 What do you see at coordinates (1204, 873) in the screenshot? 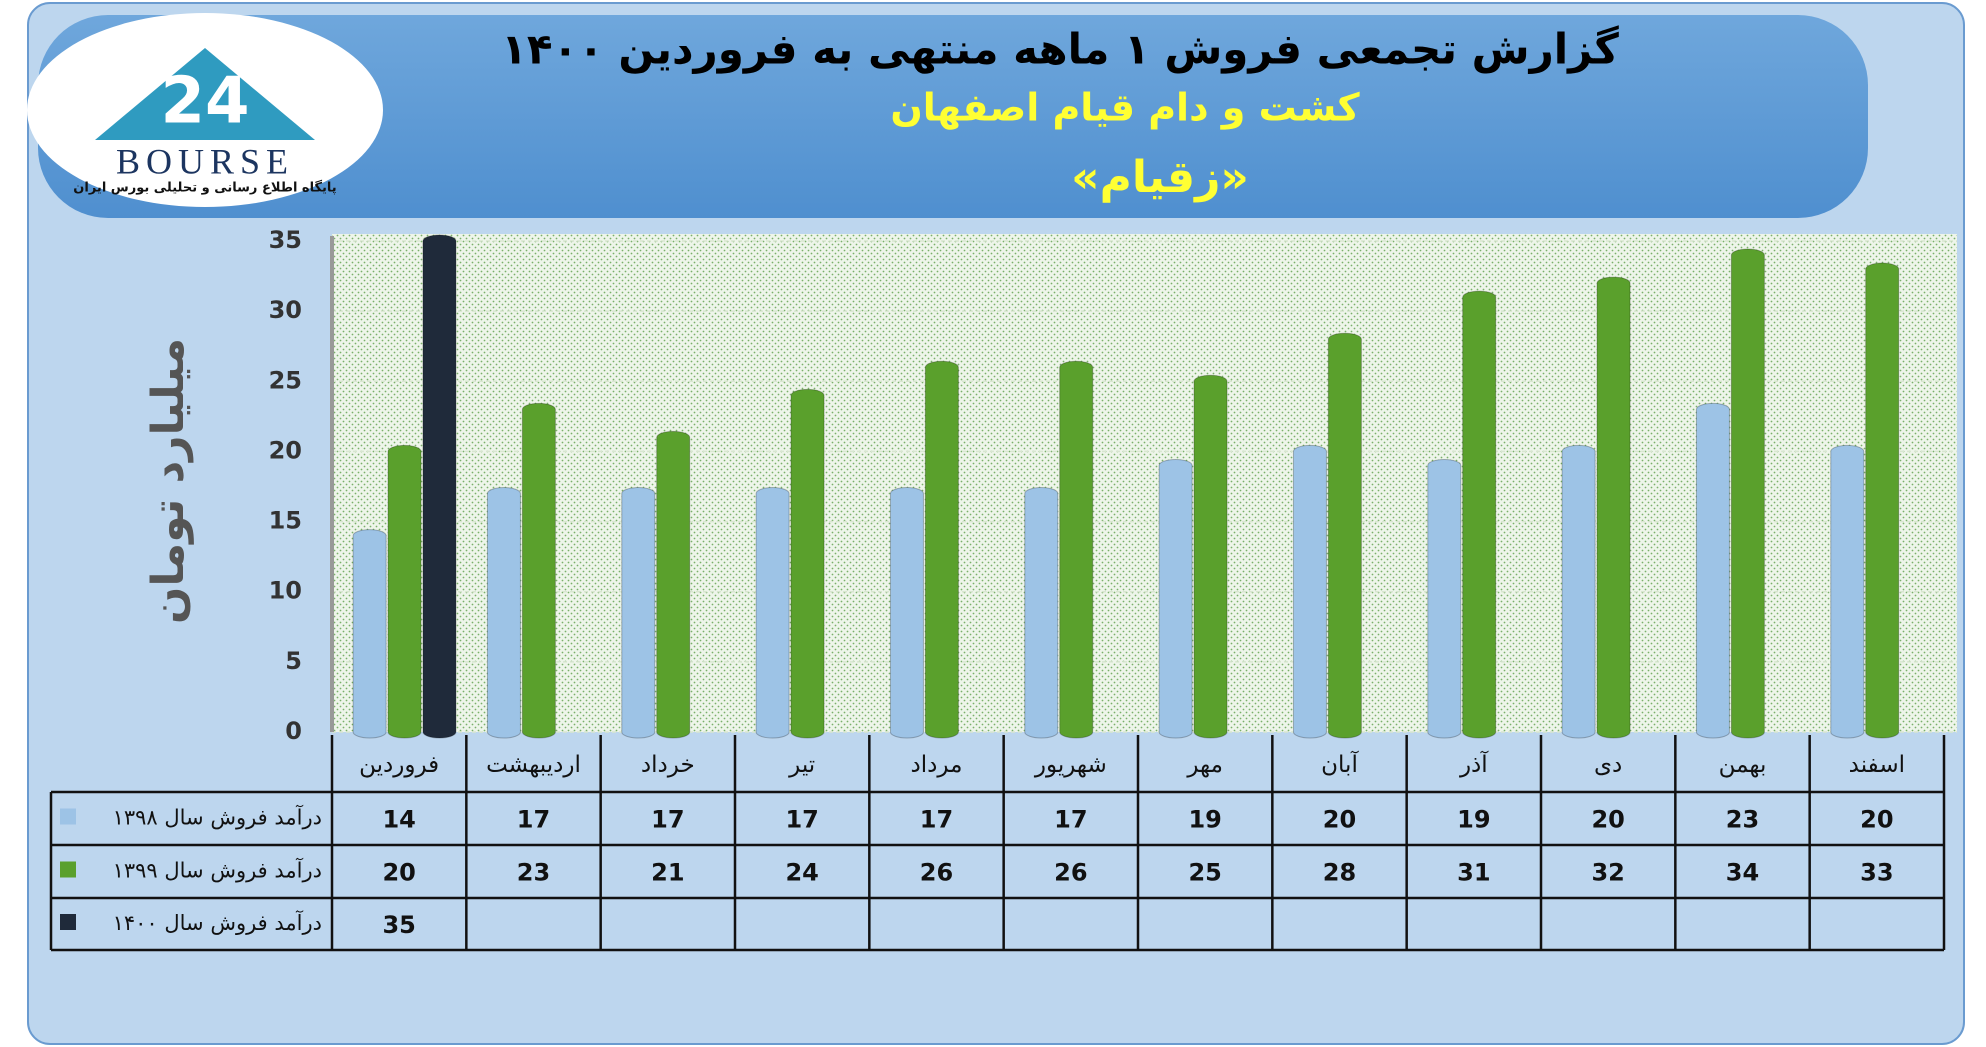
I see `table-value: 25` at bounding box center [1204, 873].